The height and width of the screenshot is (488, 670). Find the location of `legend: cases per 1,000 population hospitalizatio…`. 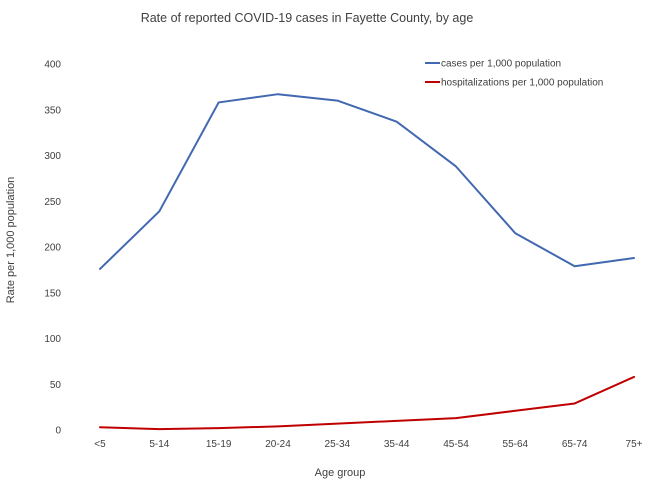

legend: cases per 1,000 population hospitalizatio… is located at coordinates (514, 74).